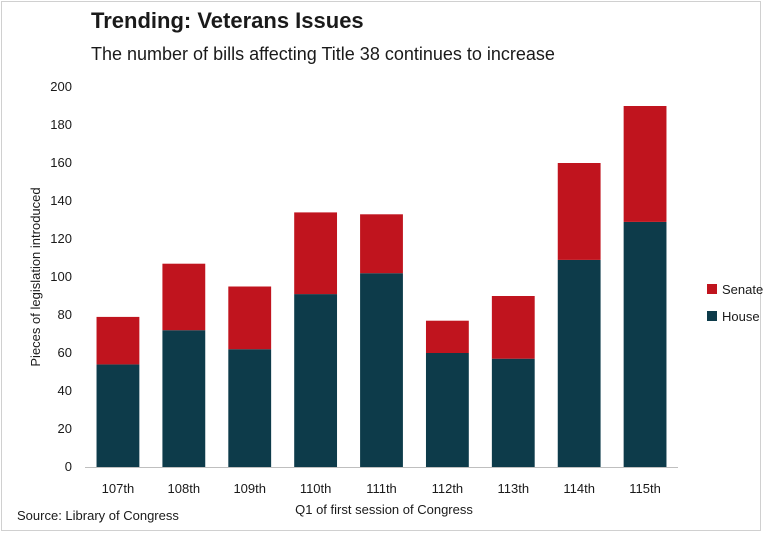 This screenshot has height=534, width=764. What do you see at coordinates (447, 410) in the screenshot?
I see `bar-house-112th` at bounding box center [447, 410].